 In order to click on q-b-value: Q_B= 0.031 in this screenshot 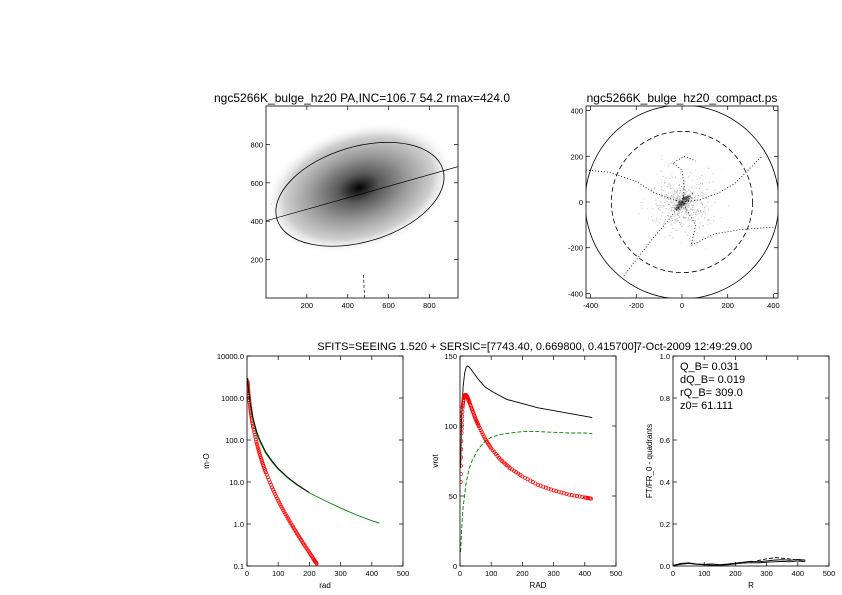, I will do `click(709, 367)`.